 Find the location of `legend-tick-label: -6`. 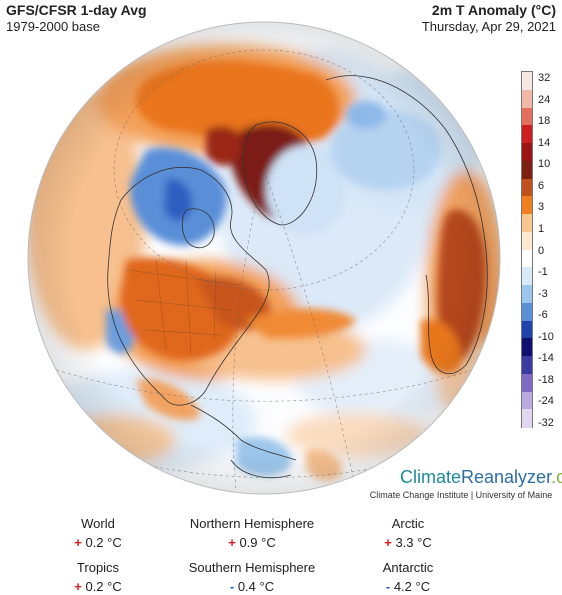

legend-tick-label: -6 is located at coordinates (543, 315).